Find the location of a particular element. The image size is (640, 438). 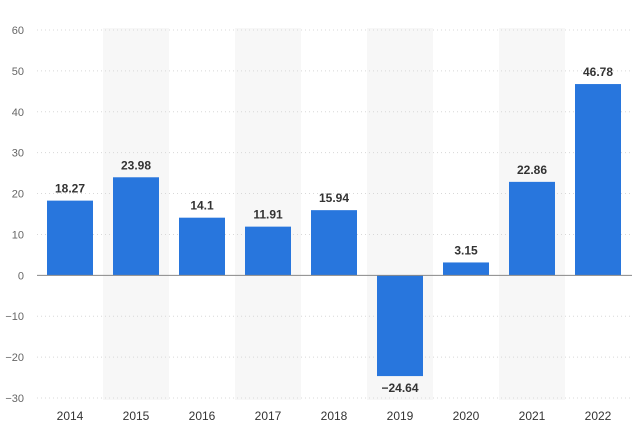

bar-2021 is located at coordinates (532, 228).